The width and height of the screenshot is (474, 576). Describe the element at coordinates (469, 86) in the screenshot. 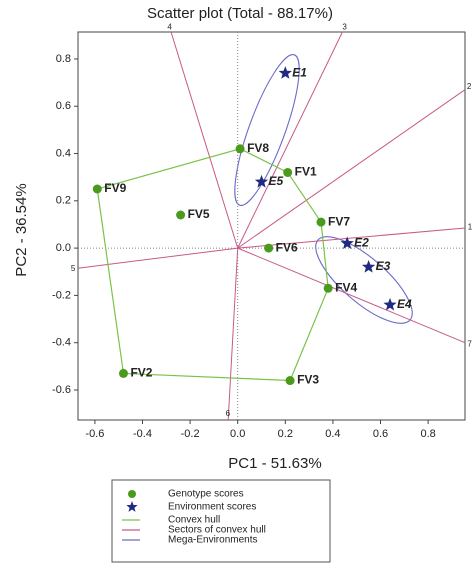

I see `sector-label: 2` at that location.